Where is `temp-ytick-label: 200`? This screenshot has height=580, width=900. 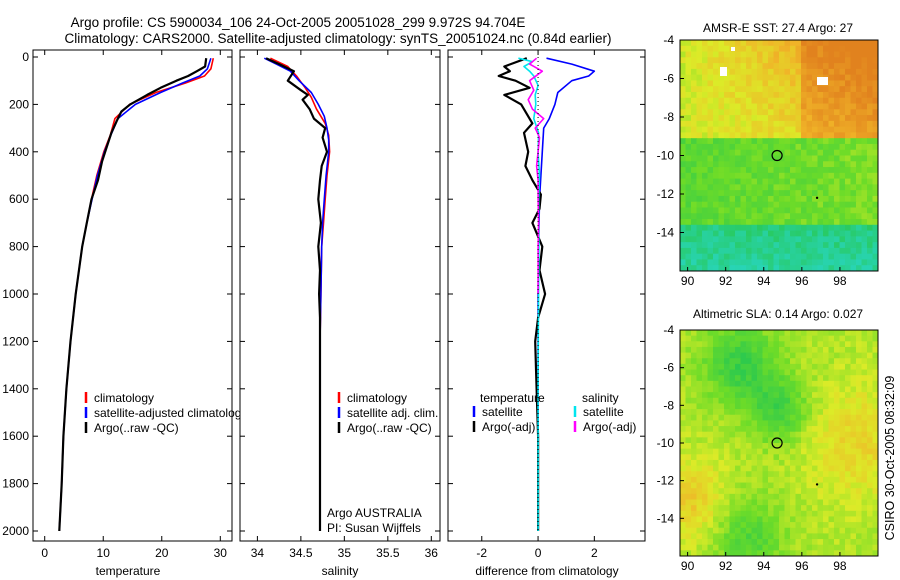
temp-ytick-label: 200 is located at coordinates (19, 104).